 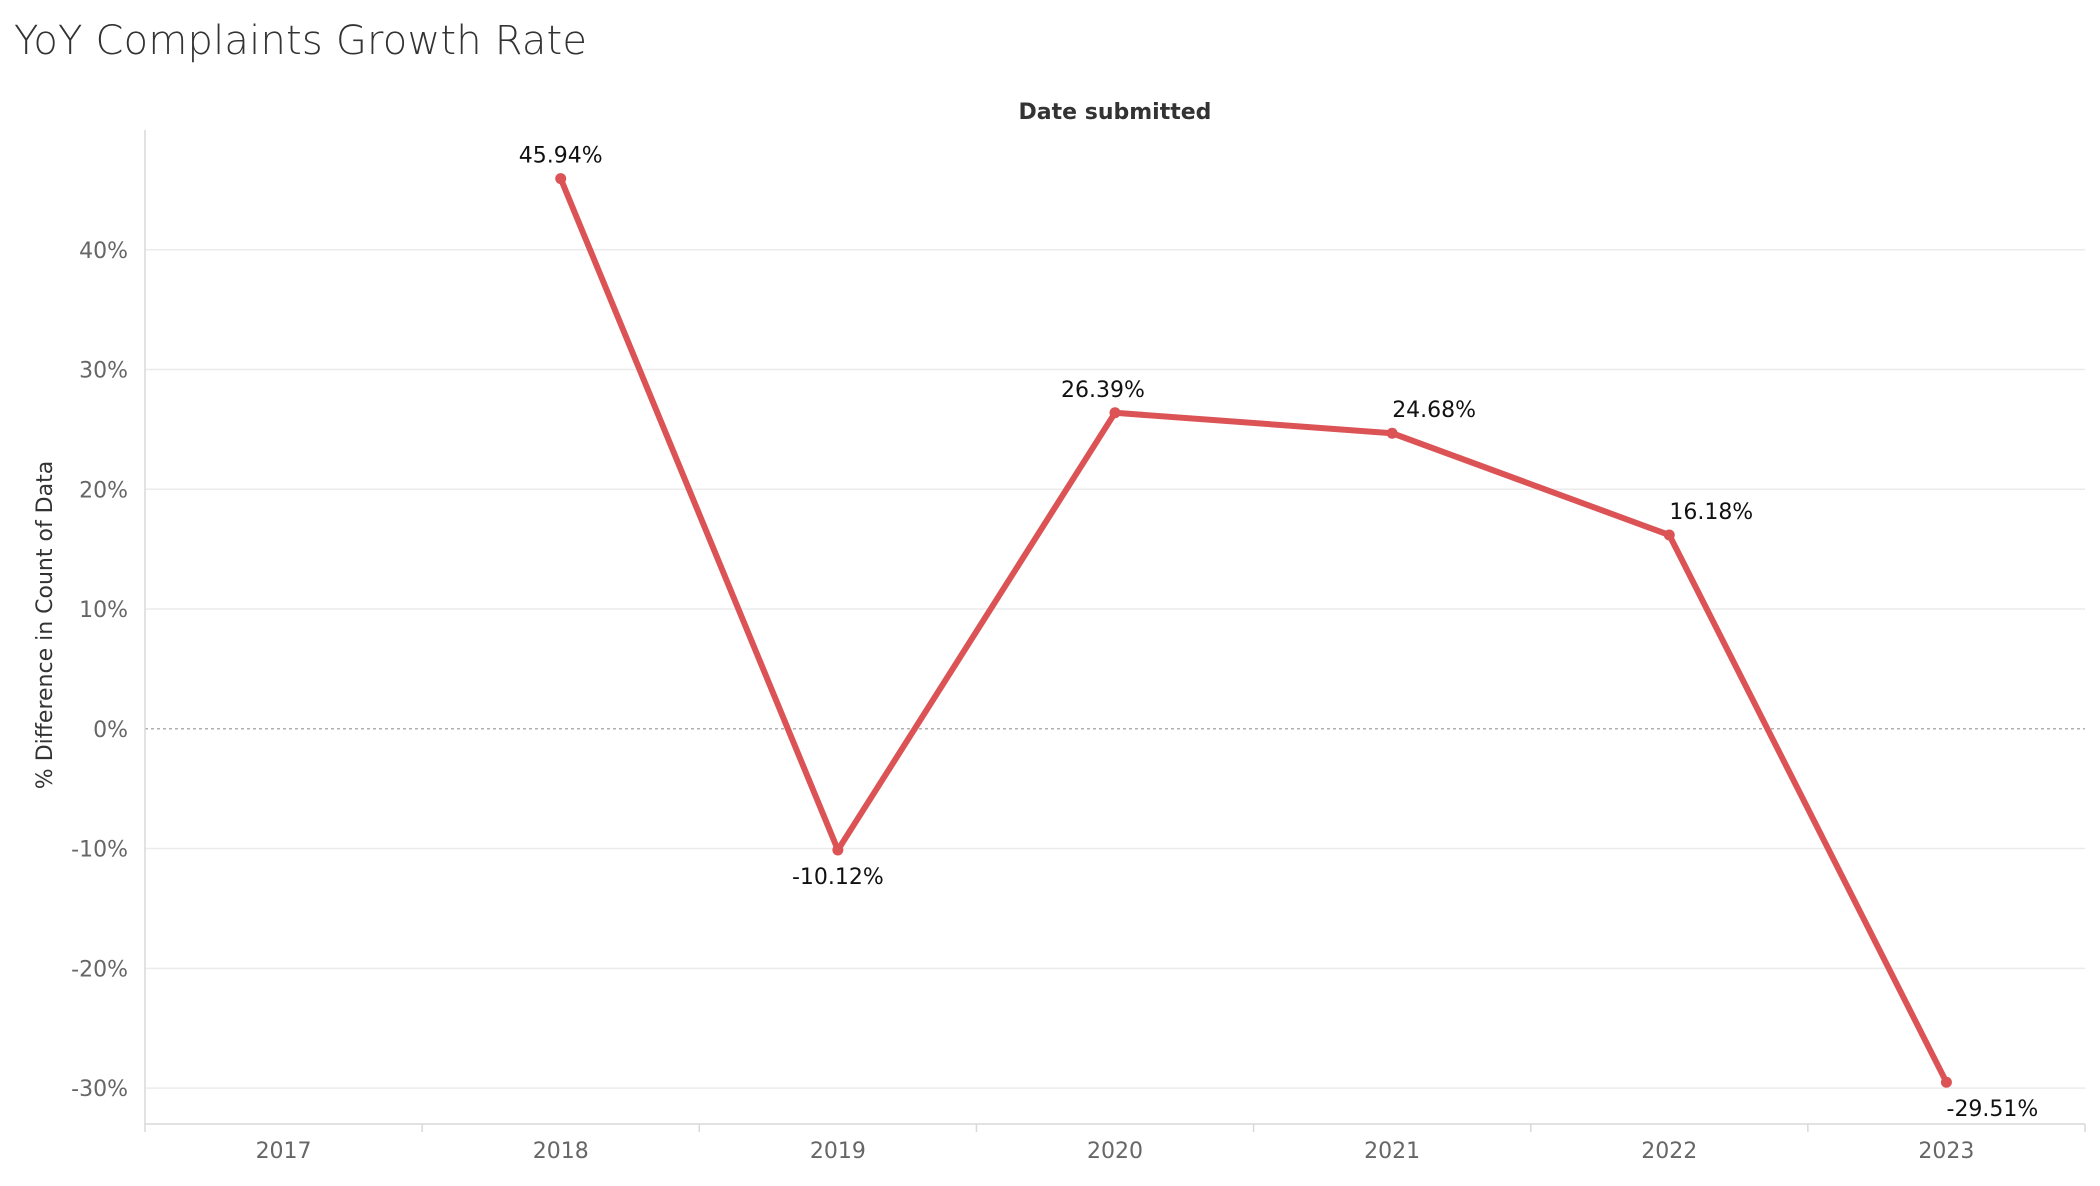 What do you see at coordinates (103, 371) in the screenshot?
I see `y-tick-label: 30%` at bounding box center [103, 371].